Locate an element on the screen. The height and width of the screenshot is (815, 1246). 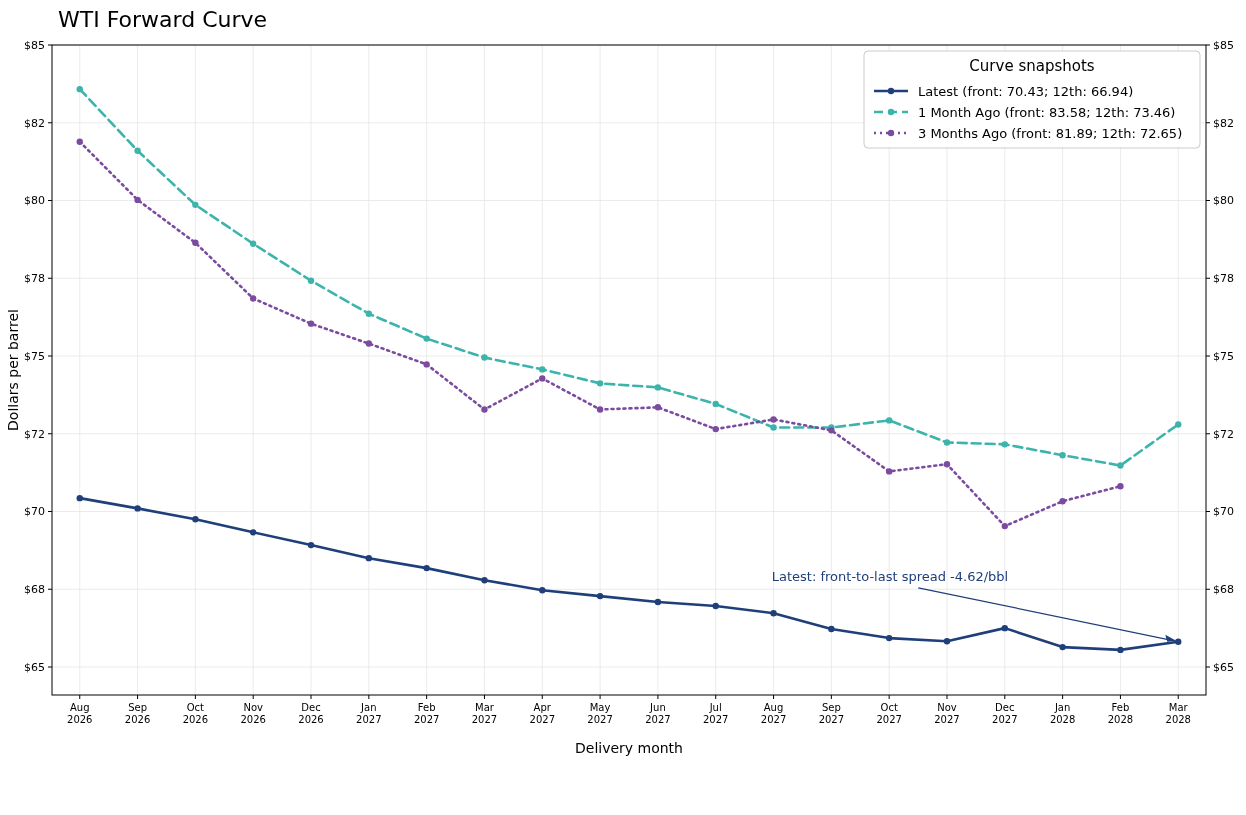
y2-tick-label: $75 is located at coordinates (1223, 356).